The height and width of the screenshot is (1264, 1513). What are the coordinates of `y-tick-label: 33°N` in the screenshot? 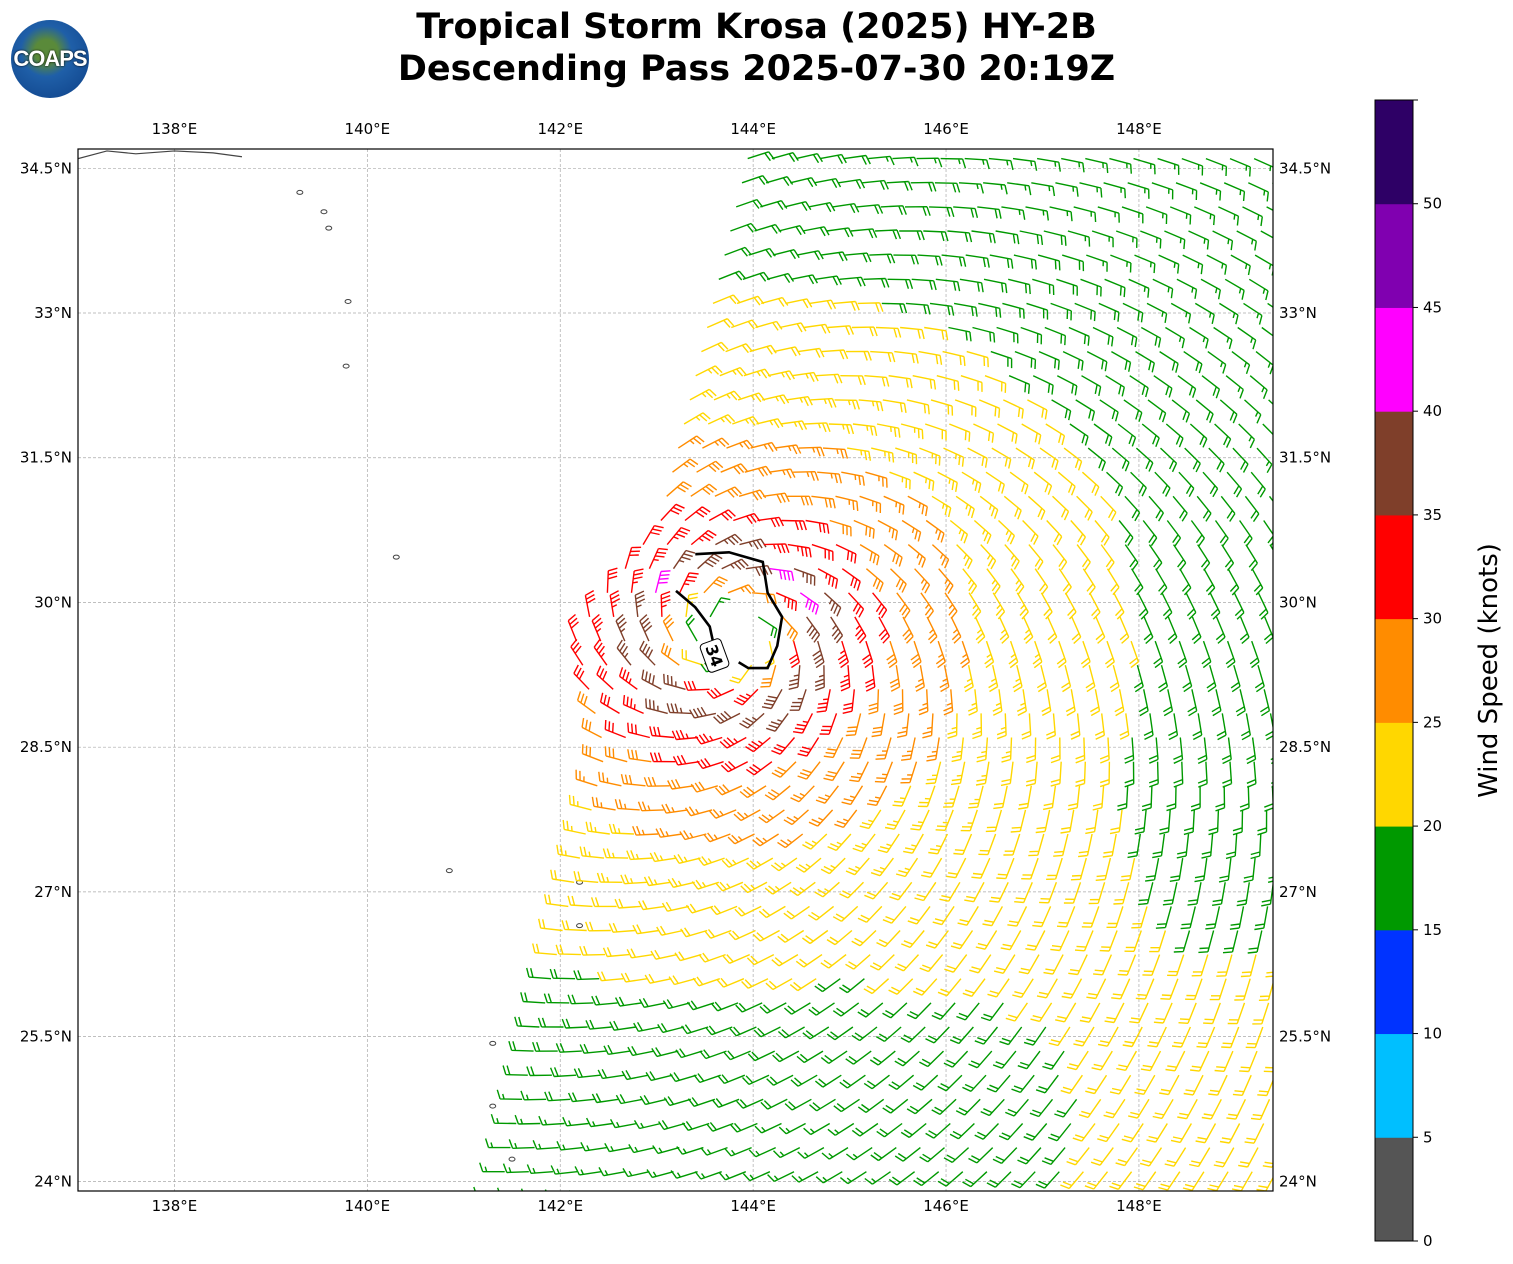 It's located at (53, 313).